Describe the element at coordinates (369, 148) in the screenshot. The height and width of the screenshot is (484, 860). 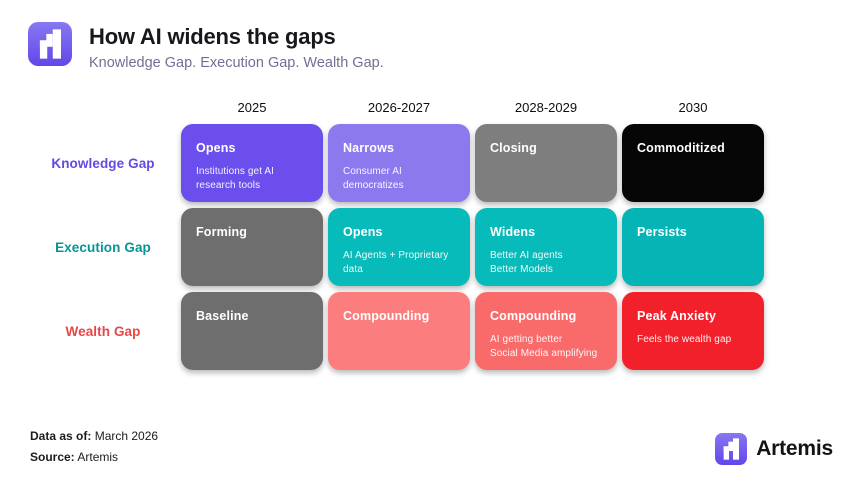
I see `cell-title: Narrows` at that location.